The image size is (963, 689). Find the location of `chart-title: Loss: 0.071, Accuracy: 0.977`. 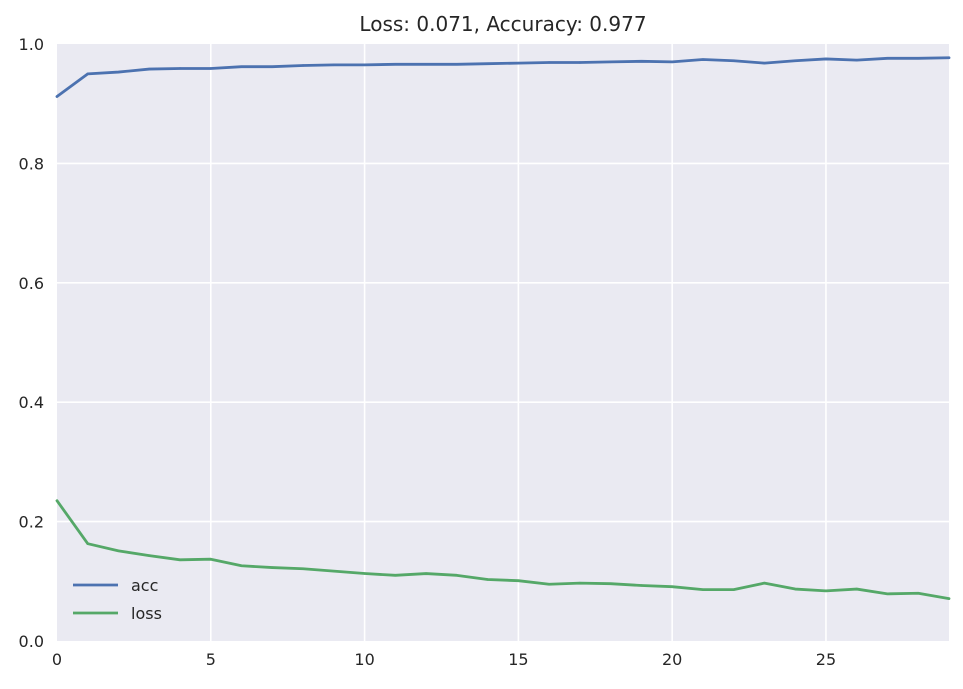

chart-title: Loss: 0.071, Accuracy: 0.977 is located at coordinates (502, 24).